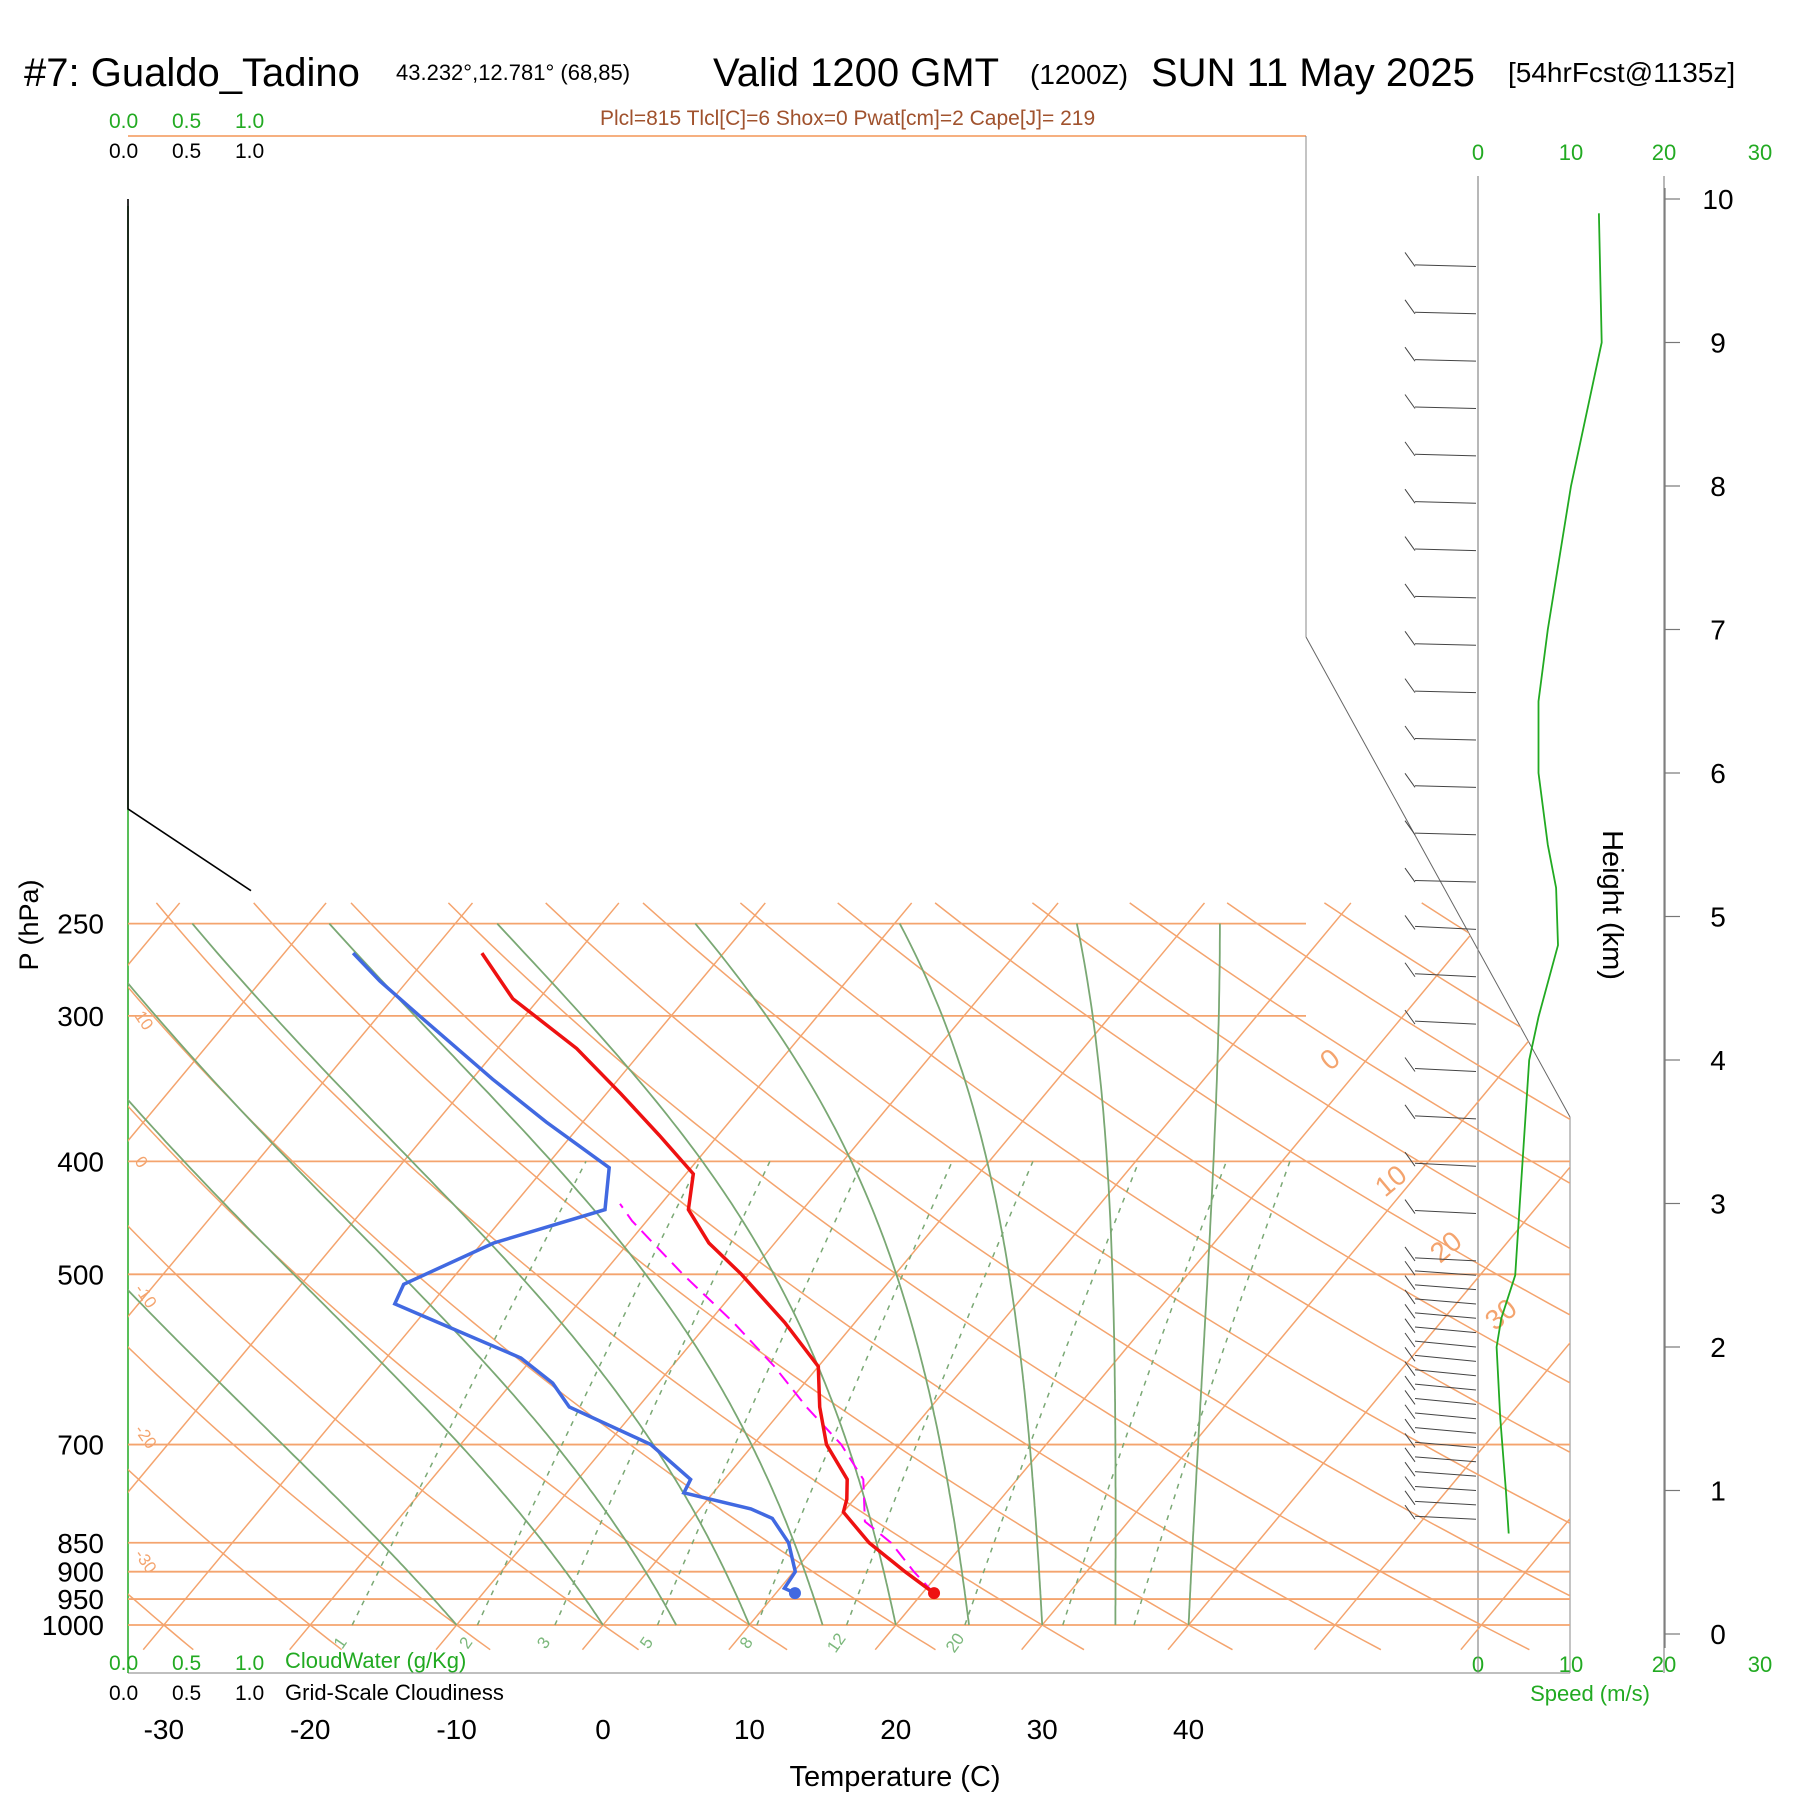 The height and width of the screenshot is (1800, 1800). Describe the element at coordinates (1621, 72) in the screenshot. I see `forecast-info: [54hrFcst@1135z]` at that location.